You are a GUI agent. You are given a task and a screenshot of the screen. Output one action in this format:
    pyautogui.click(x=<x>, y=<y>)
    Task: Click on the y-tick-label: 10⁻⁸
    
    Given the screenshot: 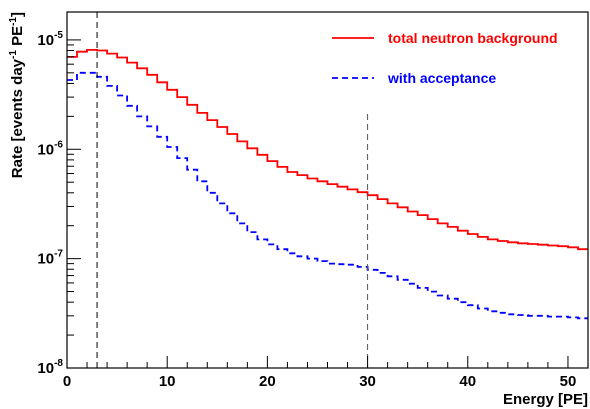 What is the action you would take?
    pyautogui.click(x=50, y=367)
    